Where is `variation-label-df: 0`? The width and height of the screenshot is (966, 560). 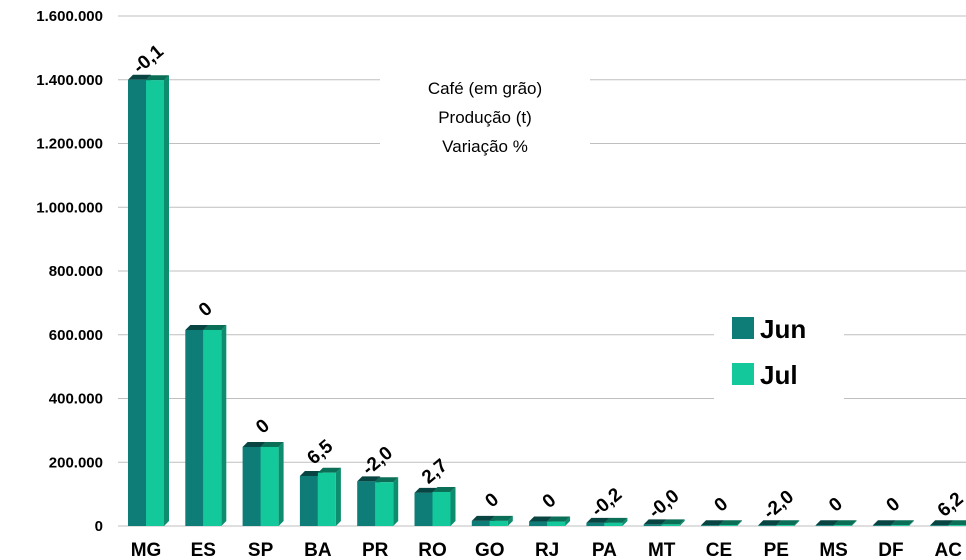 variation-label-df: 0 is located at coordinates (894, 505).